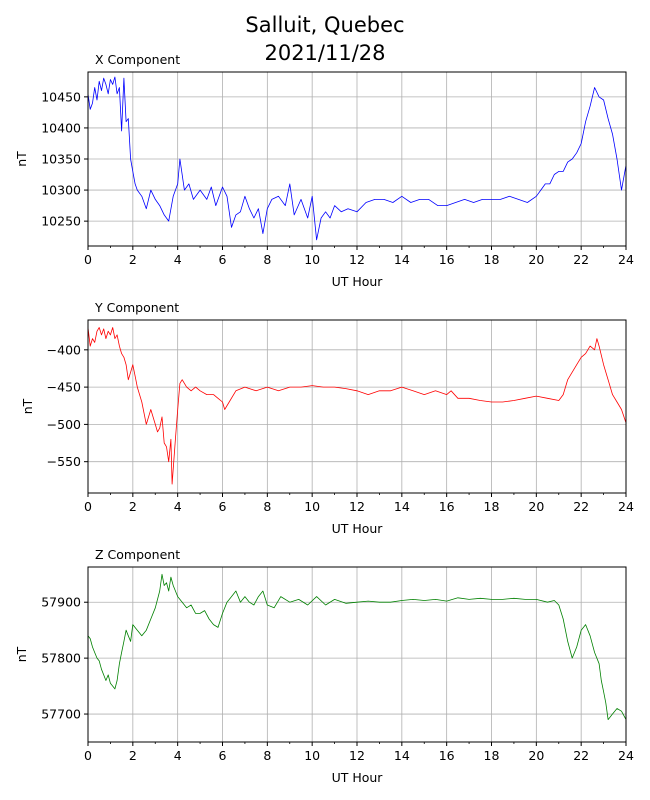 The width and height of the screenshot is (650, 800). What do you see at coordinates (64, 424) in the screenshot?
I see `y-tick-label: −500` at bounding box center [64, 424].